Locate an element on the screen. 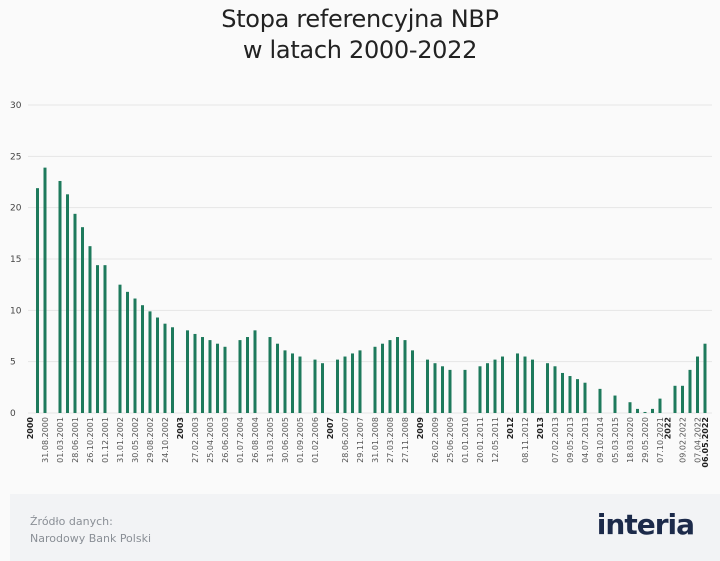  x-tick-label: 07.04.2022 is located at coordinates (698, 440).